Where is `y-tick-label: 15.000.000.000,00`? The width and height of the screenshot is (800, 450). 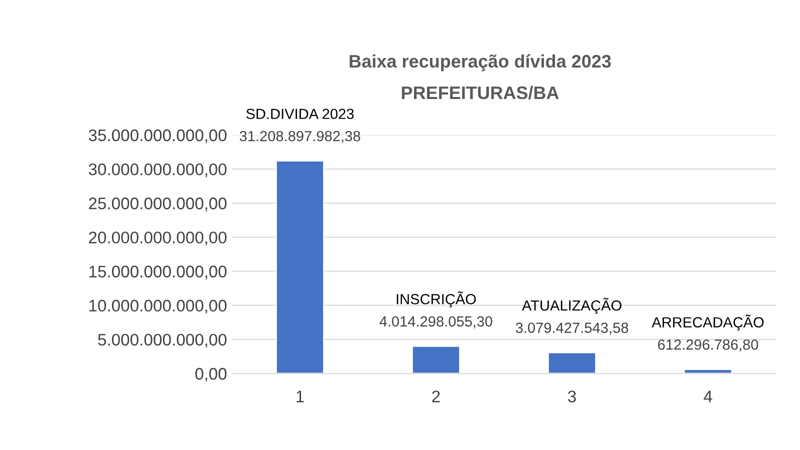 y-tick-label: 15.000.000.000,00 is located at coordinates (157, 273).